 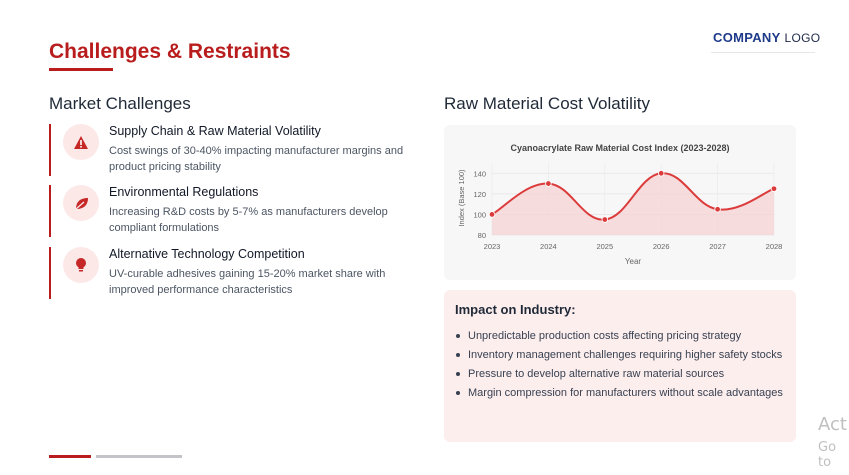 I want to click on logo-bold-text: COMPANY, so click(x=747, y=37).